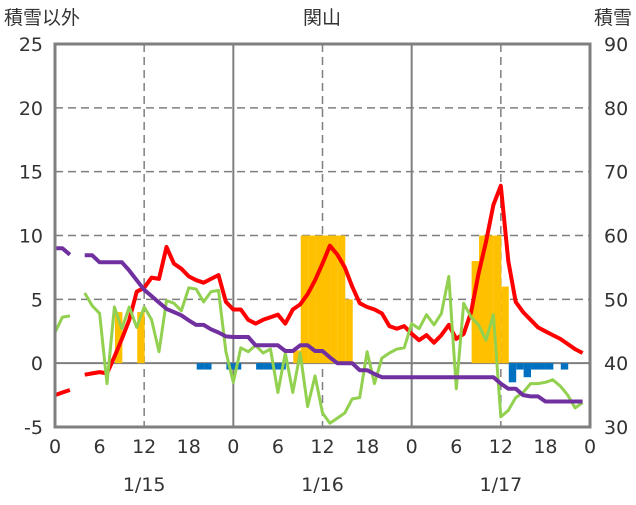  Describe the element at coordinates (613, 18) in the screenshot. I see `right-axis-title: 積雪` at that location.